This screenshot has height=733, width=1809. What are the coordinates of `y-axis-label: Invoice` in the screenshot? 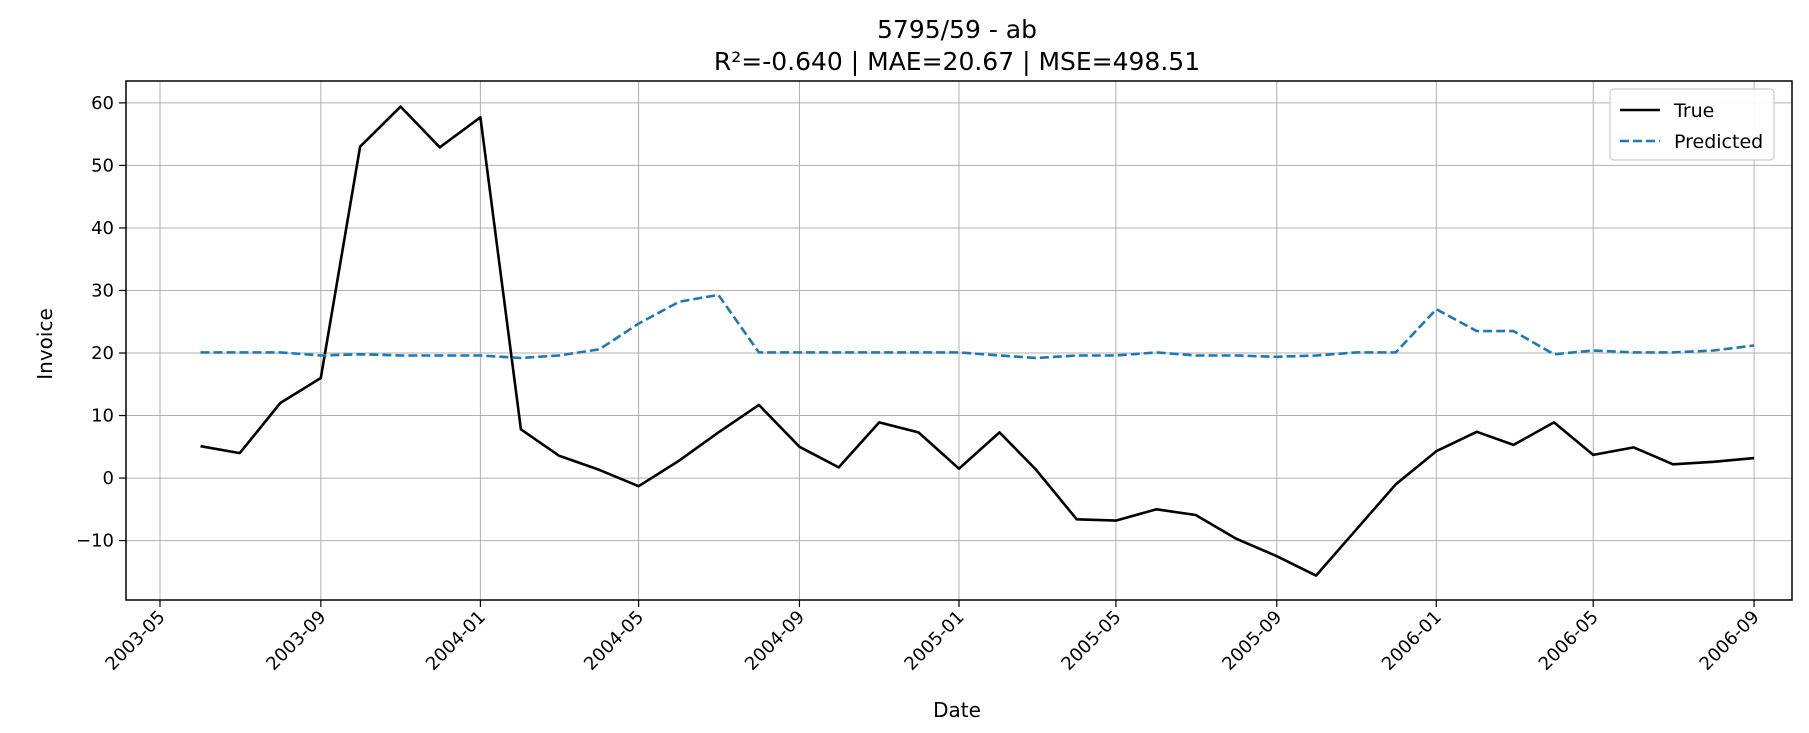 It's located at (45, 344).